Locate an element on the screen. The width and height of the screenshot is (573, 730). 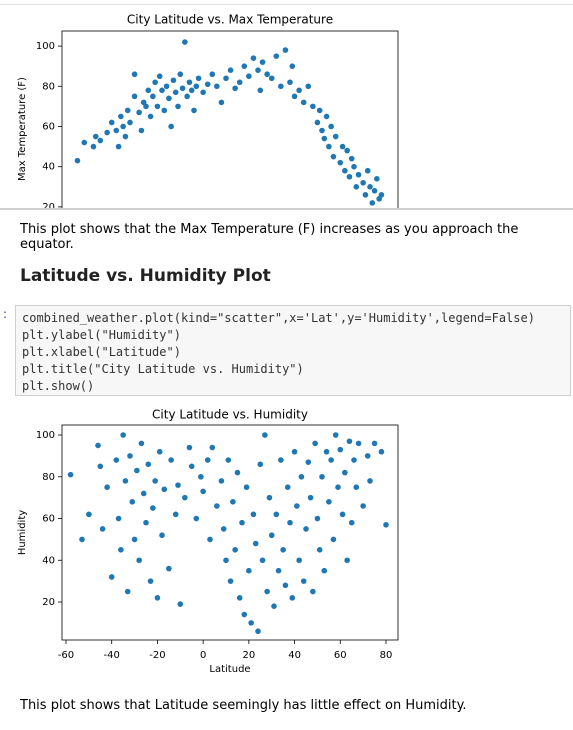
x-tick-label: -40 is located at coordinates (112, 655).